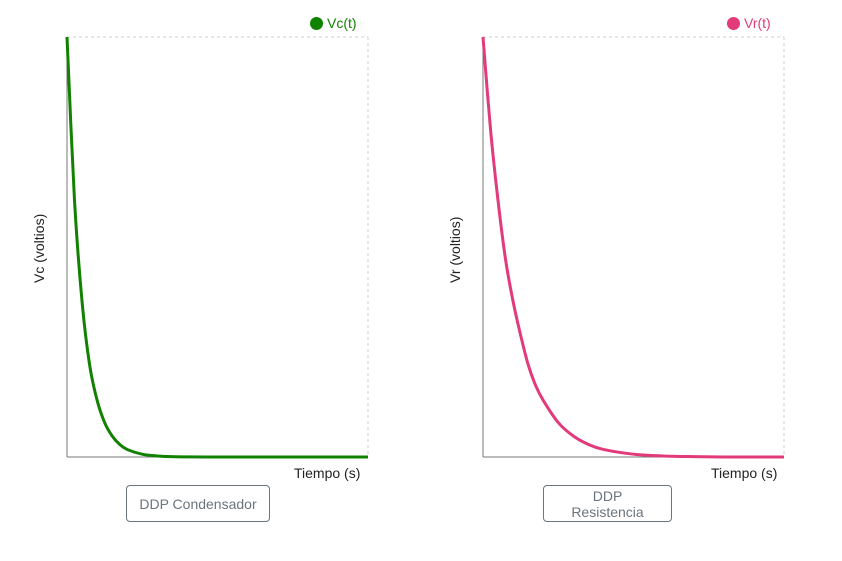  I want to click on ddp-condensador-button: DDP Condensador, so click(198, 503).